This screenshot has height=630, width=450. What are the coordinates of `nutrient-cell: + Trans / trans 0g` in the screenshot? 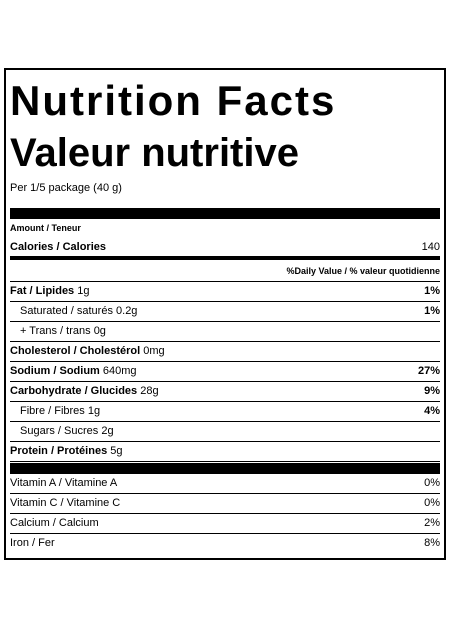 It's located at (58, 331).